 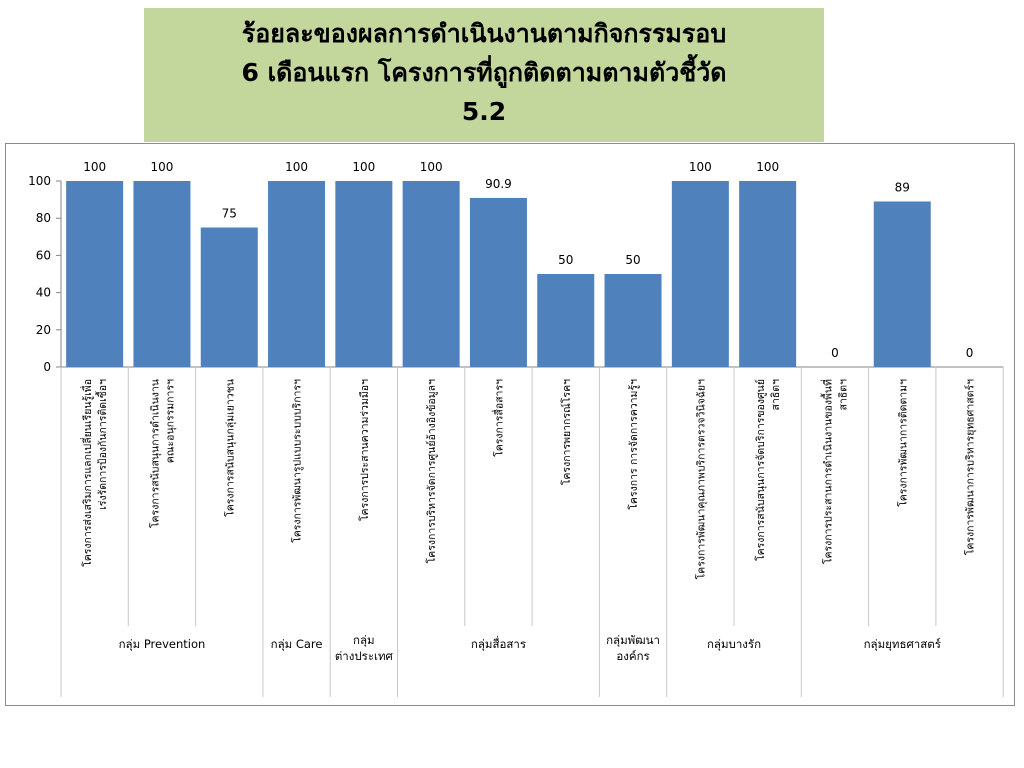 What do you see at coordinates (498, 418) in the screenshot?
I see `category-label: โครงการสื่อสารฯ` at bounding box center [498, 418].